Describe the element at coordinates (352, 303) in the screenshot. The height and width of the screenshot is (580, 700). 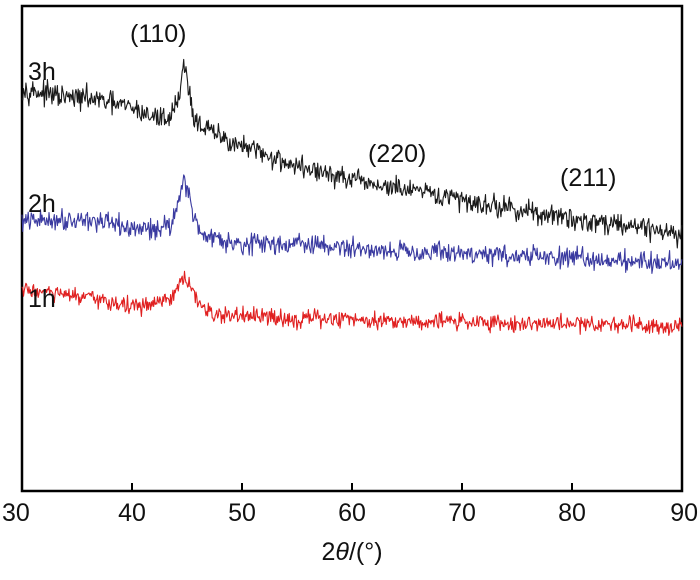
I see `series-line-1h` at that location.